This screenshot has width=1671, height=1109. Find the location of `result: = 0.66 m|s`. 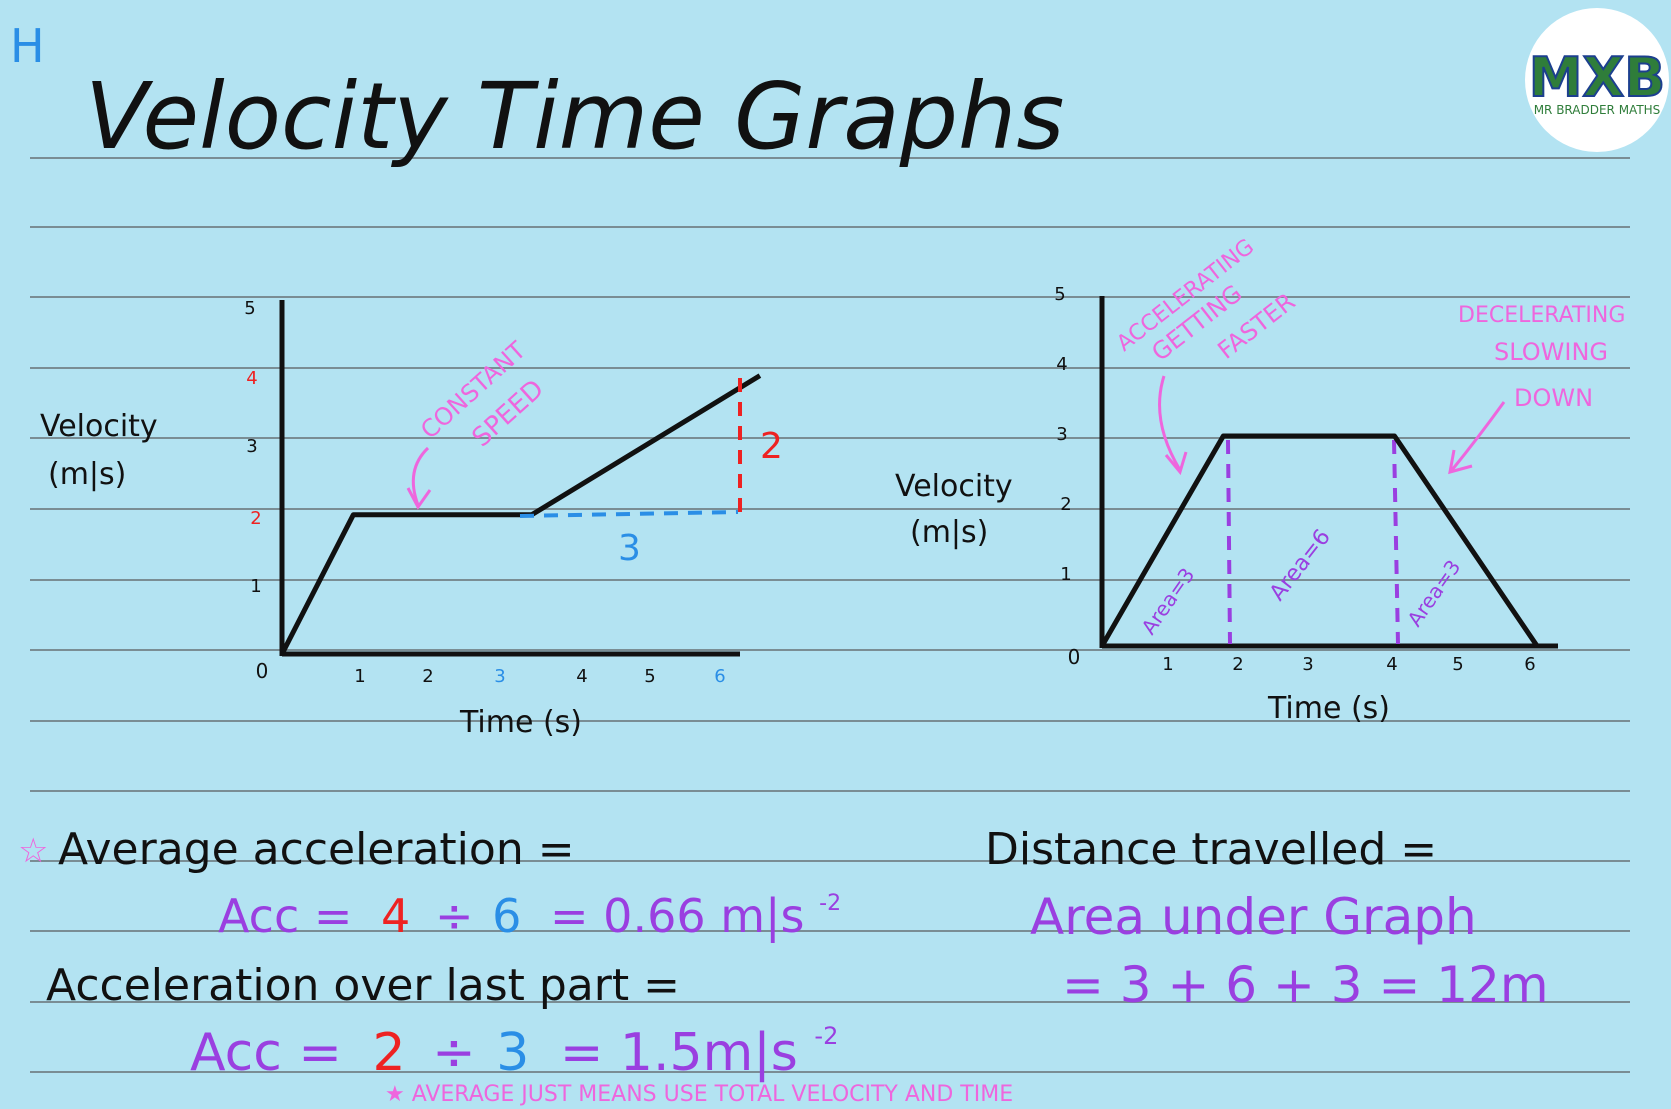

result: = 0.66 m|s is located at coordinates (677, 916).